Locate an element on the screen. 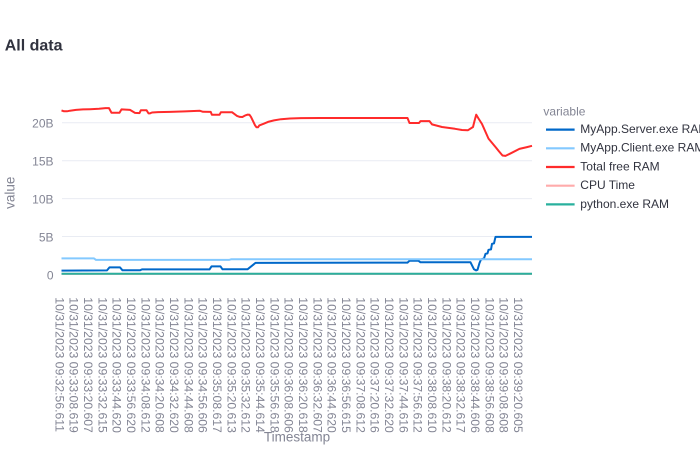  svg-text: MyApp.Client.exe RAM is located at coordinates (640, 148).